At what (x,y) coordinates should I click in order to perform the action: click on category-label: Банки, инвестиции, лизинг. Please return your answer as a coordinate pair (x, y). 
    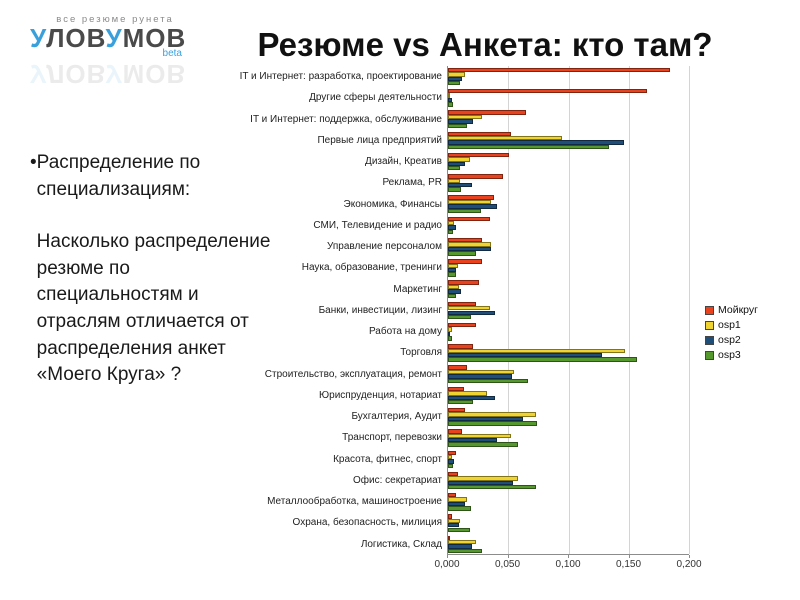
    Looking at the image, I should click on (380, 310).